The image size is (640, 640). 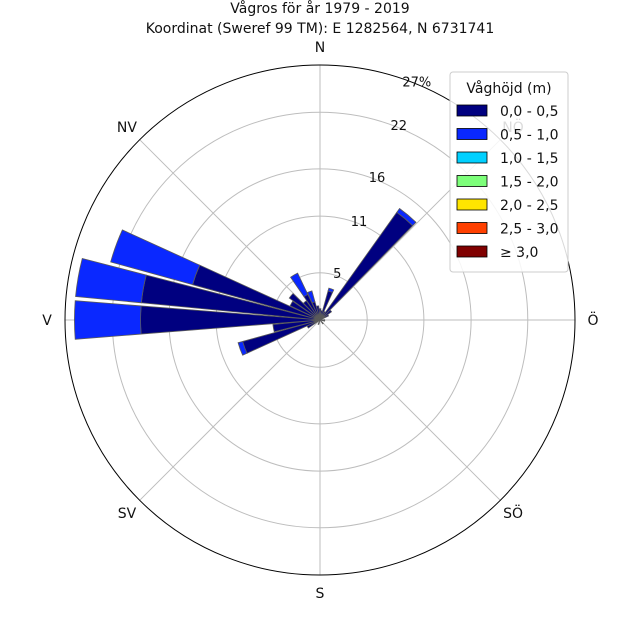 I want to click on legend-entry-label: 0,5 - 1,0, so click(x=529, y=136).